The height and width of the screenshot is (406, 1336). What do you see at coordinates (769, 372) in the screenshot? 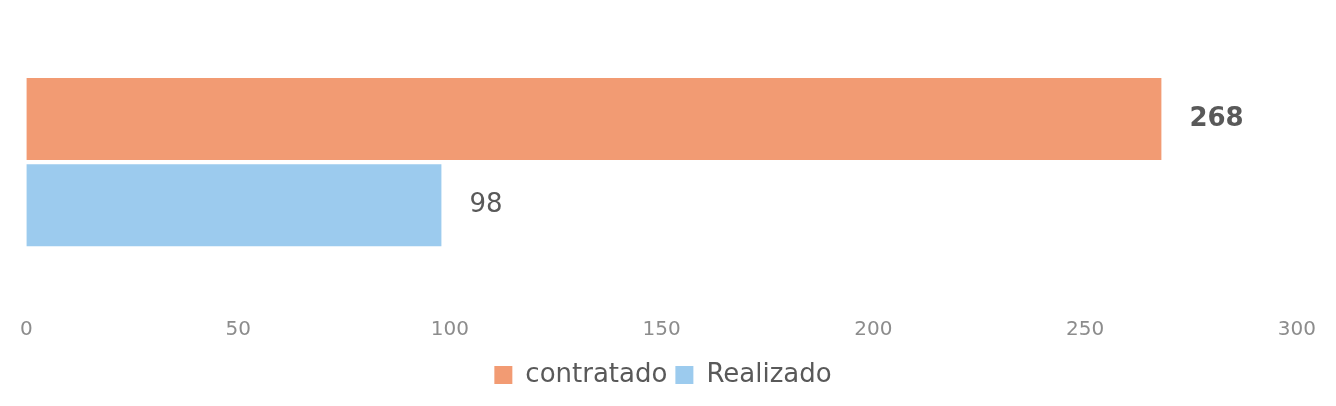
I see `legend-label: Realizado` at bounding box center [769, 372].